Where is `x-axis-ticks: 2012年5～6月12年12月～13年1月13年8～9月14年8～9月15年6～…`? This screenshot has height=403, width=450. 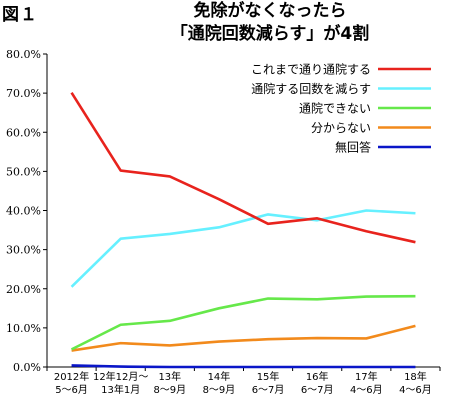
x-axis-ticks: 2012年5～6月12年12月～13年1月13年8～9月14年8～9月15年6～… is located at coordinates (243, 381).